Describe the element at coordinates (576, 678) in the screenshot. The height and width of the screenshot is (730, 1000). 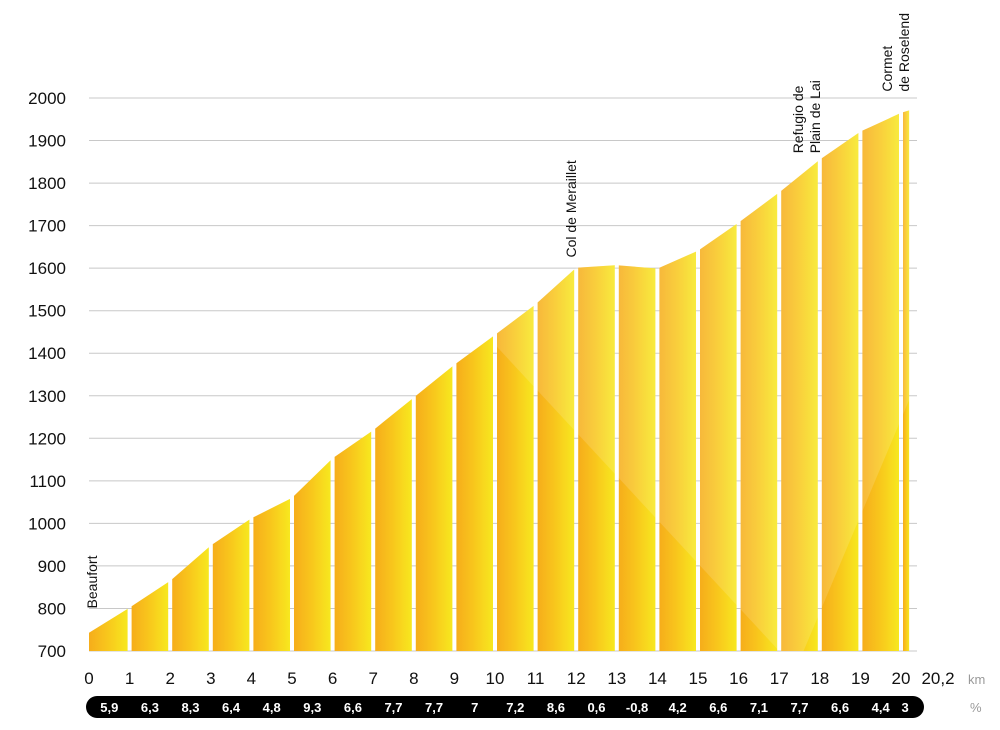
I see `x-tick-label: 12` at that location.